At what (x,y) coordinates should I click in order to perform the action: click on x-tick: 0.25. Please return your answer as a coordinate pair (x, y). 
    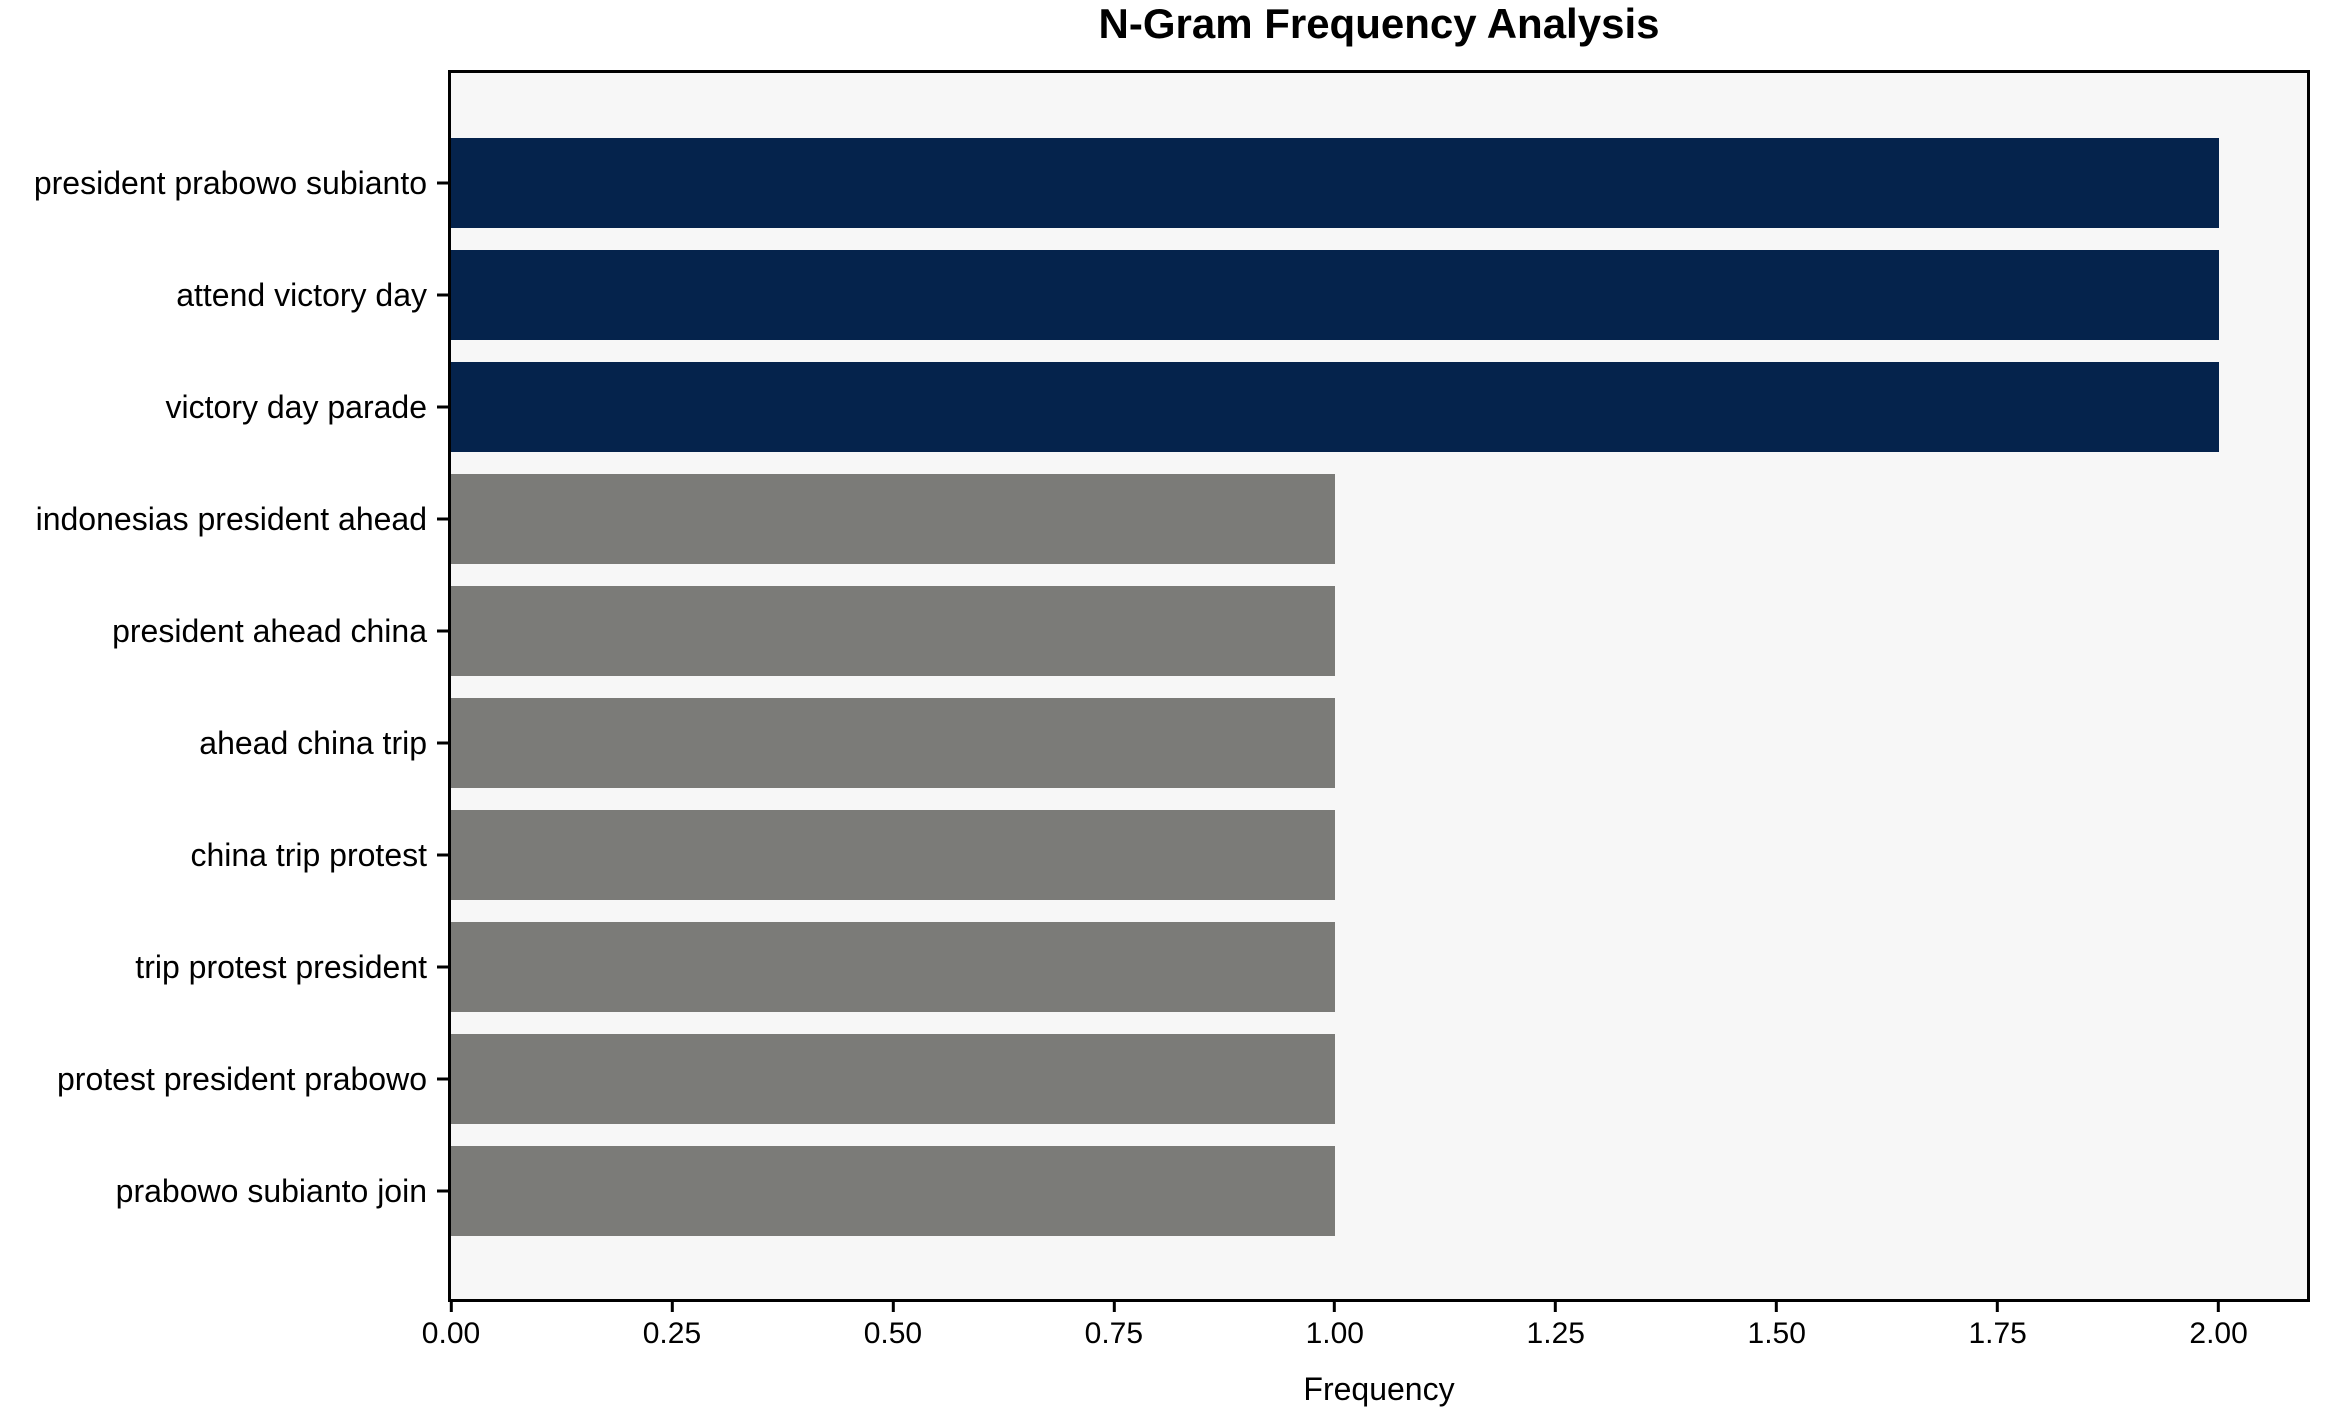
    Looking at the image, I should click on (672, 1324).